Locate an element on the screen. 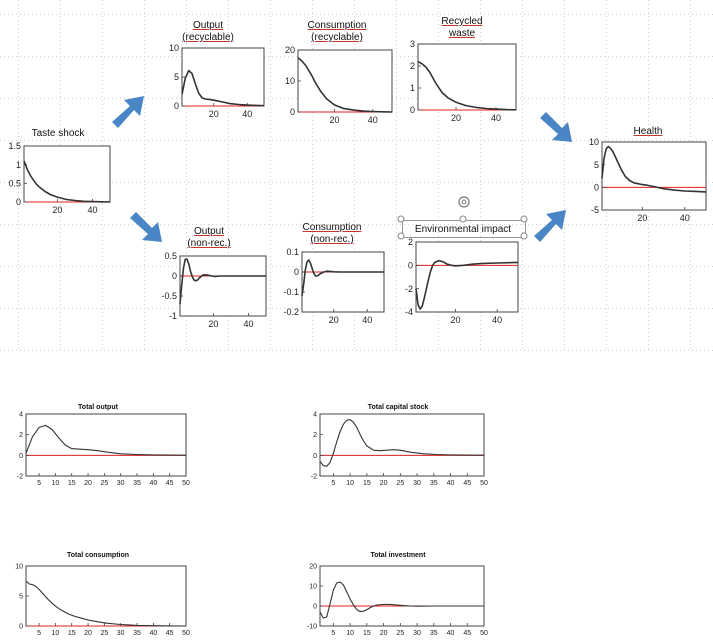 The width and height of the screenshot is (713, 640). output-rec-title-line2: (recyclable) is located at coordinates (208, 37).